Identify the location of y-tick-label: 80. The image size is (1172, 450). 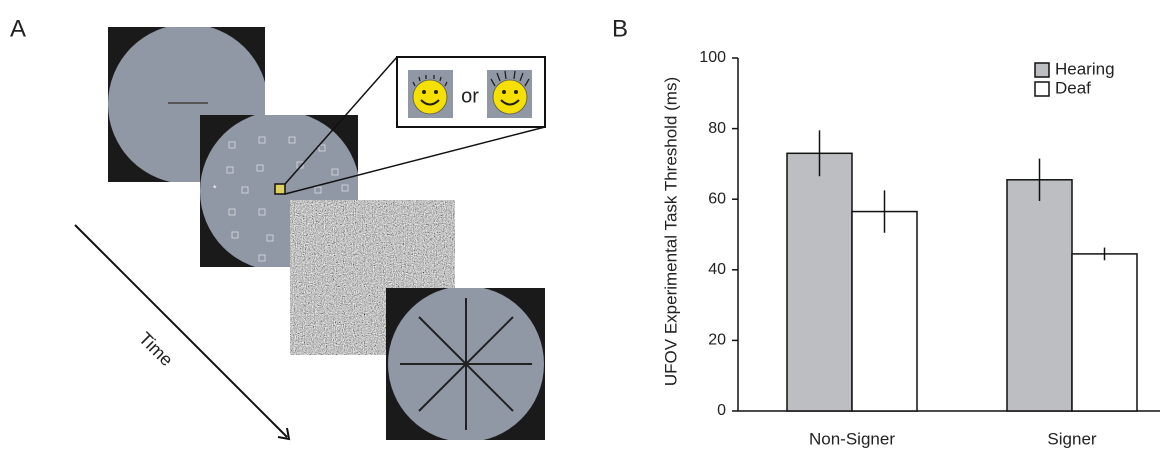
(717, 128).